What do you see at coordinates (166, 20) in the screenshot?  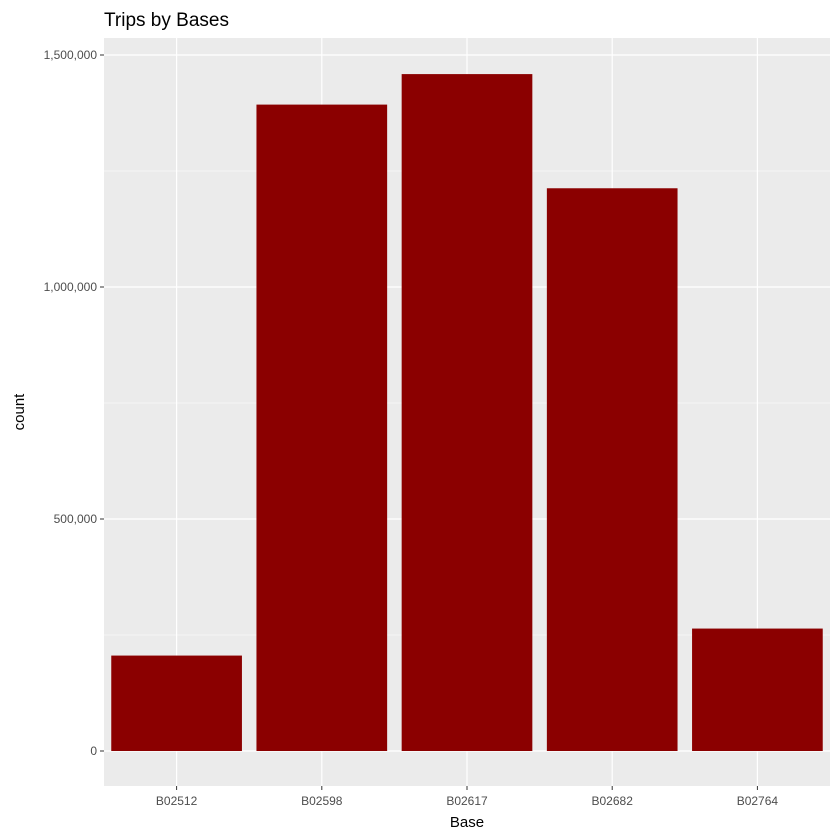 I see `chart-title: Trips by Bases` at bounding box center [166, 20].